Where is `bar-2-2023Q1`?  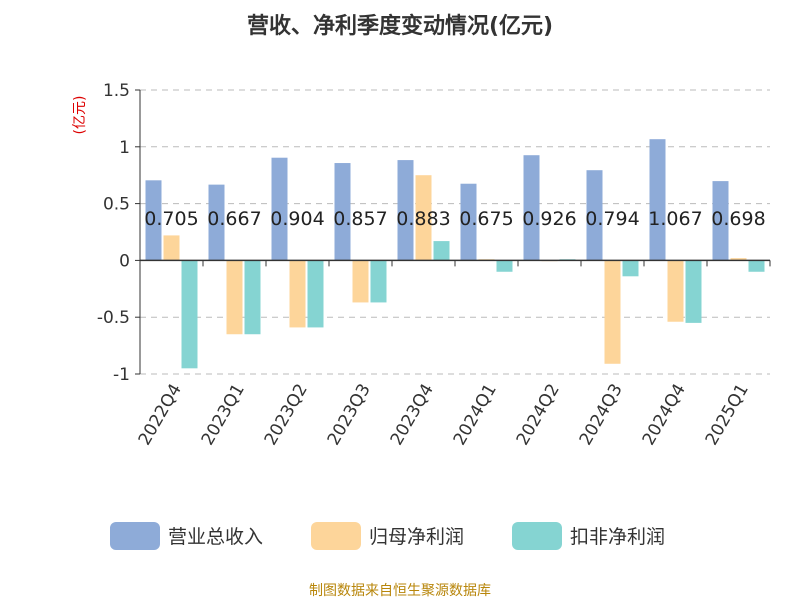 bar-2-2023Q1 is located at coordinates (252, 297).